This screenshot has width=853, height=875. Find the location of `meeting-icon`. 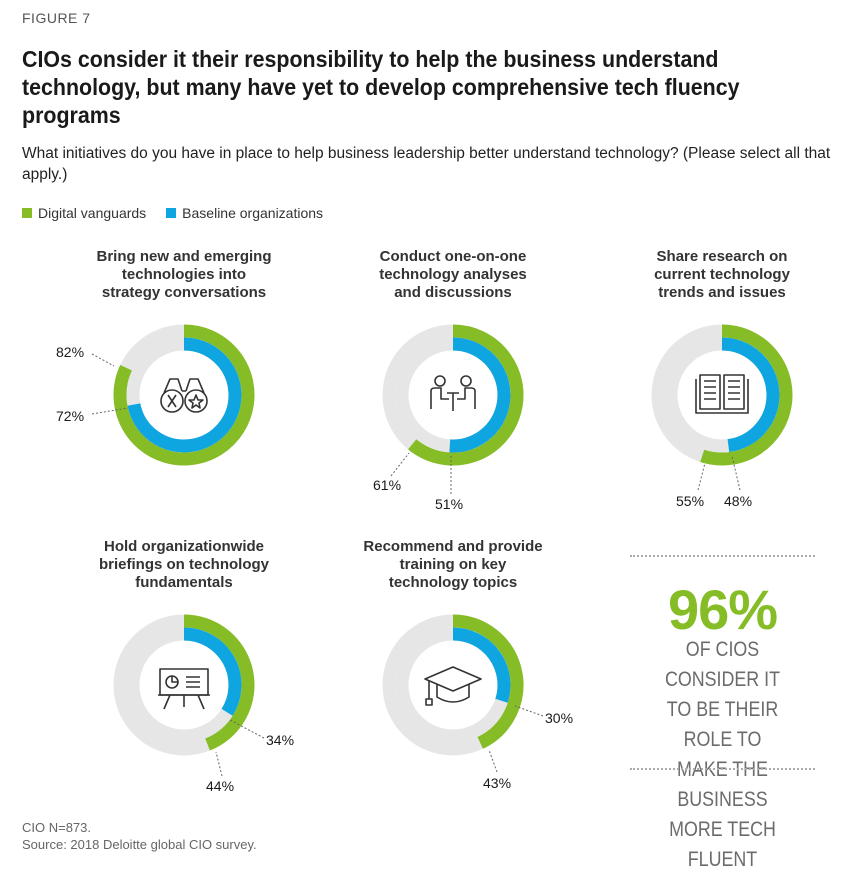

meeting-icon is located at coordinates (453, 393).